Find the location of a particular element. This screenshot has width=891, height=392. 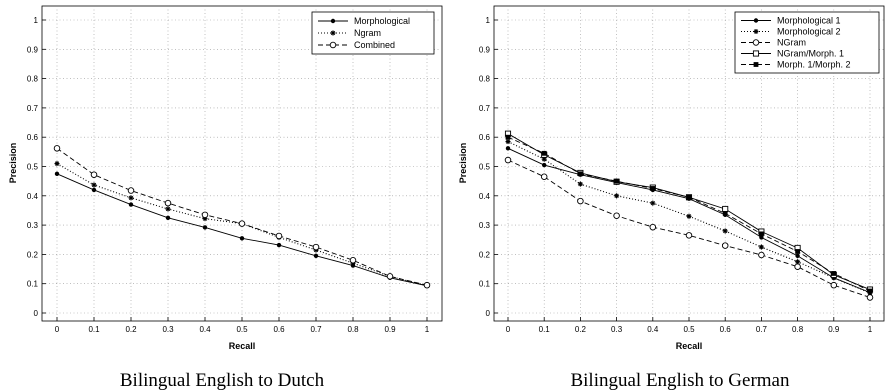

x-tick-label: 0.8 is located at coordinates (353, 329).